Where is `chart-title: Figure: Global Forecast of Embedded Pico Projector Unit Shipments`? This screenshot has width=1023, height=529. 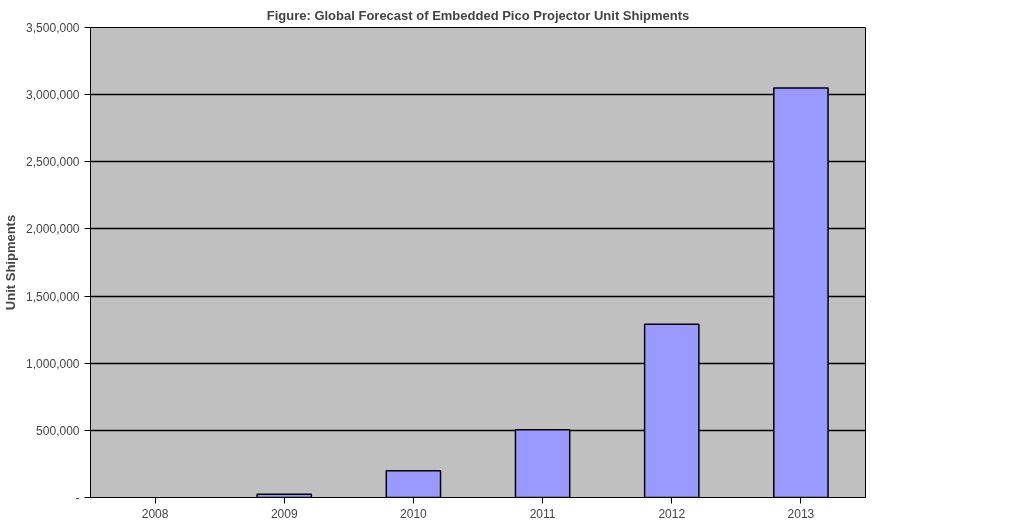
chart-title: Figure: Global Forecast of Embedded Pico Projector Unit Shipments is located at coordinates (478, 15).